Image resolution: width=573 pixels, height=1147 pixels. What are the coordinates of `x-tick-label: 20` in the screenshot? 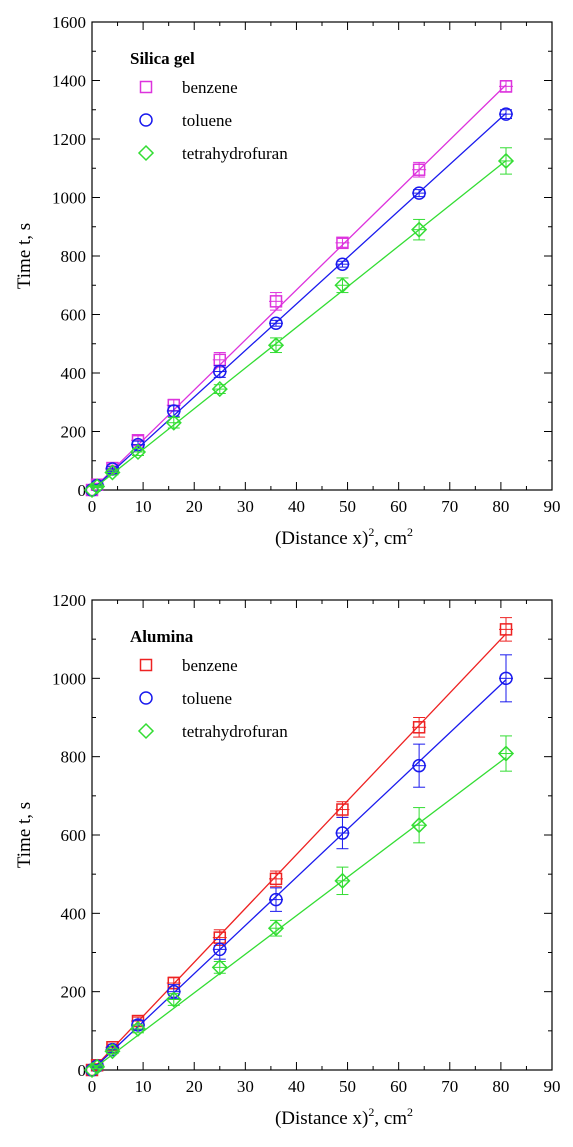 It's located at (194, 506).